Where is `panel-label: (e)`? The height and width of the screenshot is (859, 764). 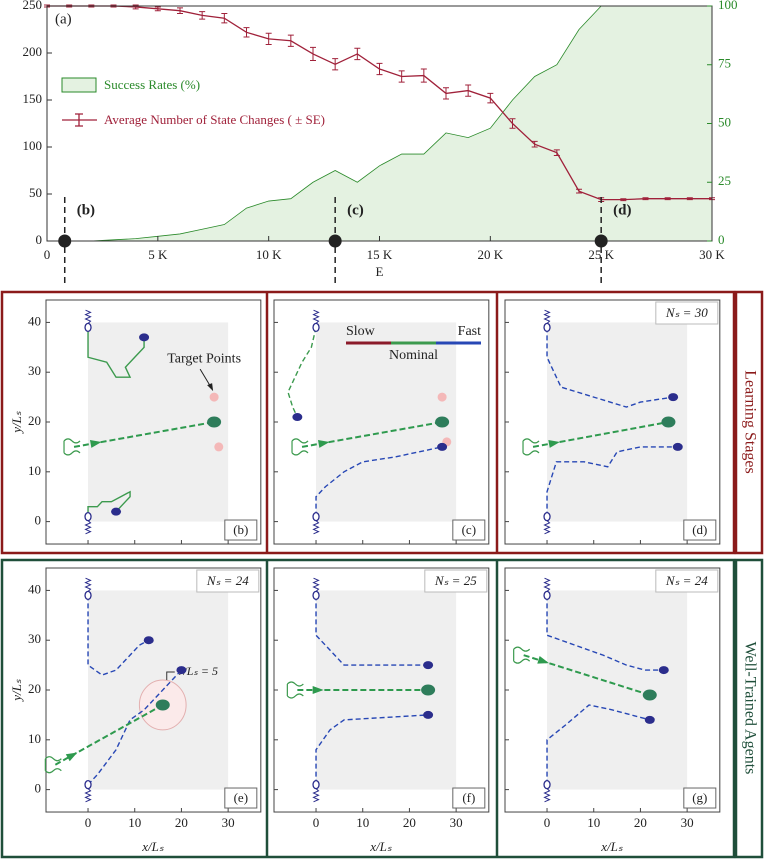 panel-label: (e) is located at coordinates (241, 797).